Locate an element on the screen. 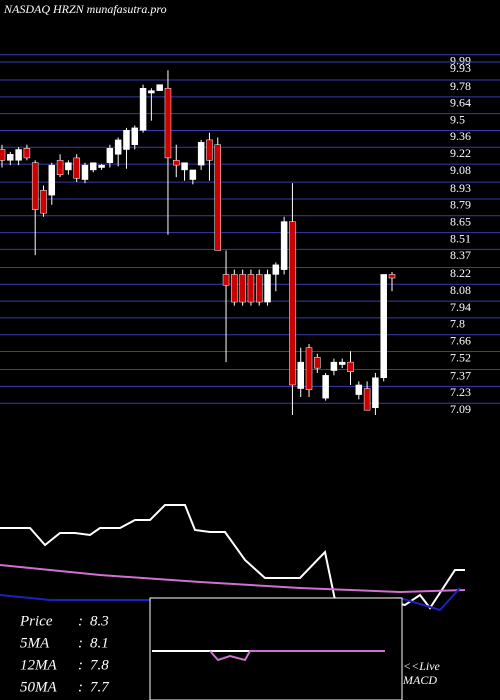  y-tick-label: 9.22 is located at coordinates (460, 153).